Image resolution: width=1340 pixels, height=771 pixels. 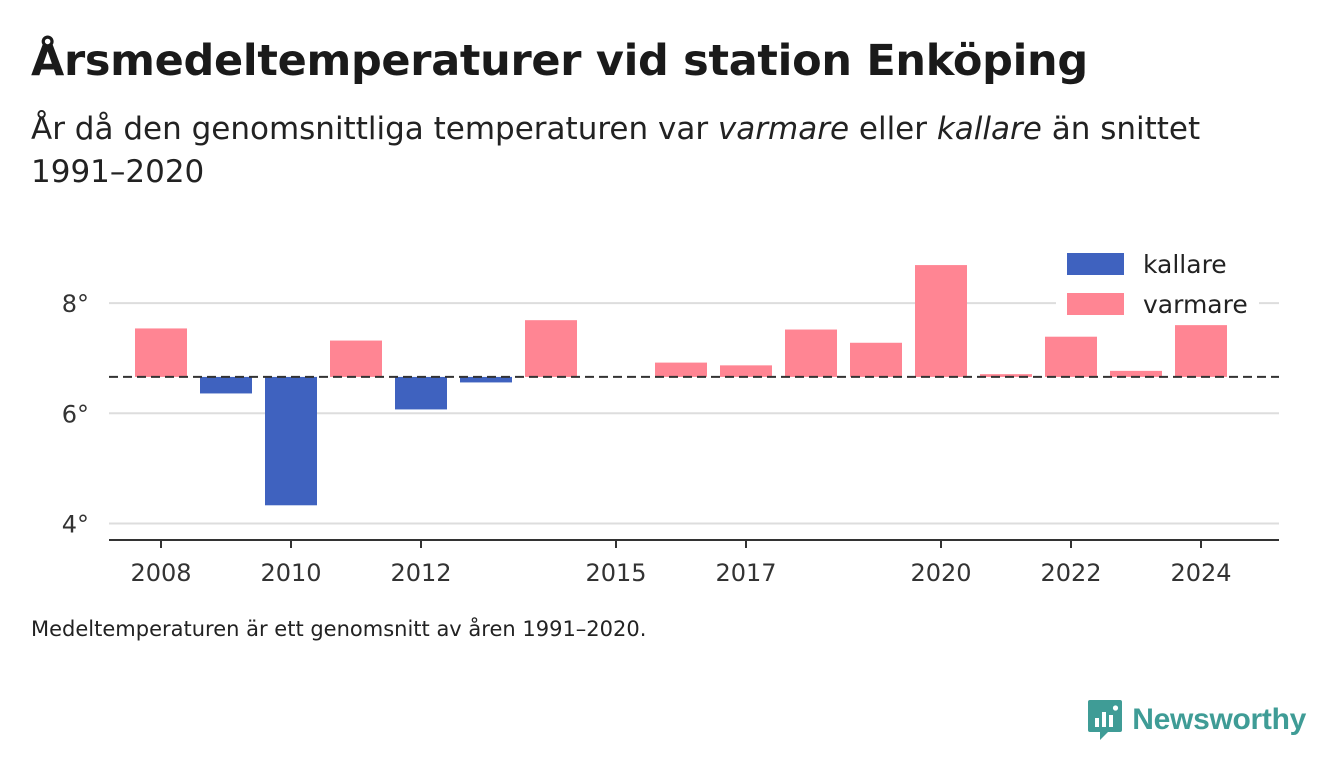 I want to click on bar-2009-kallare, so click(x=226, y=385).